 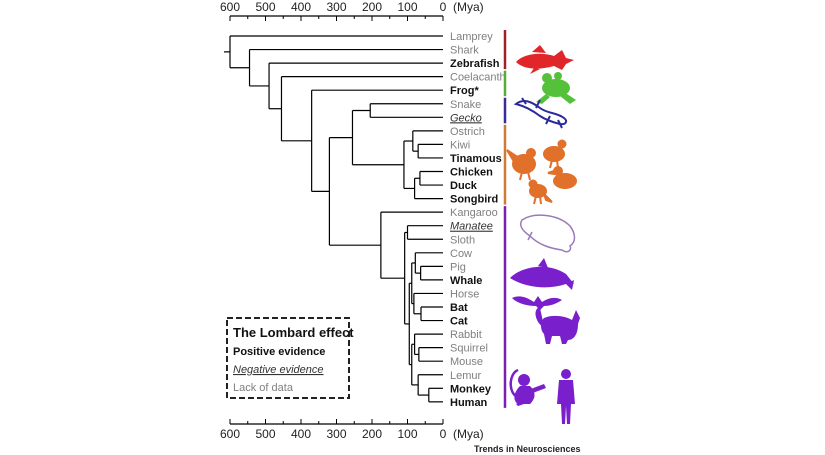 What do you see at coordinates (541, 172) in the screenshot?
I see `bird-silhouettes` at bounding box center [541, 172].